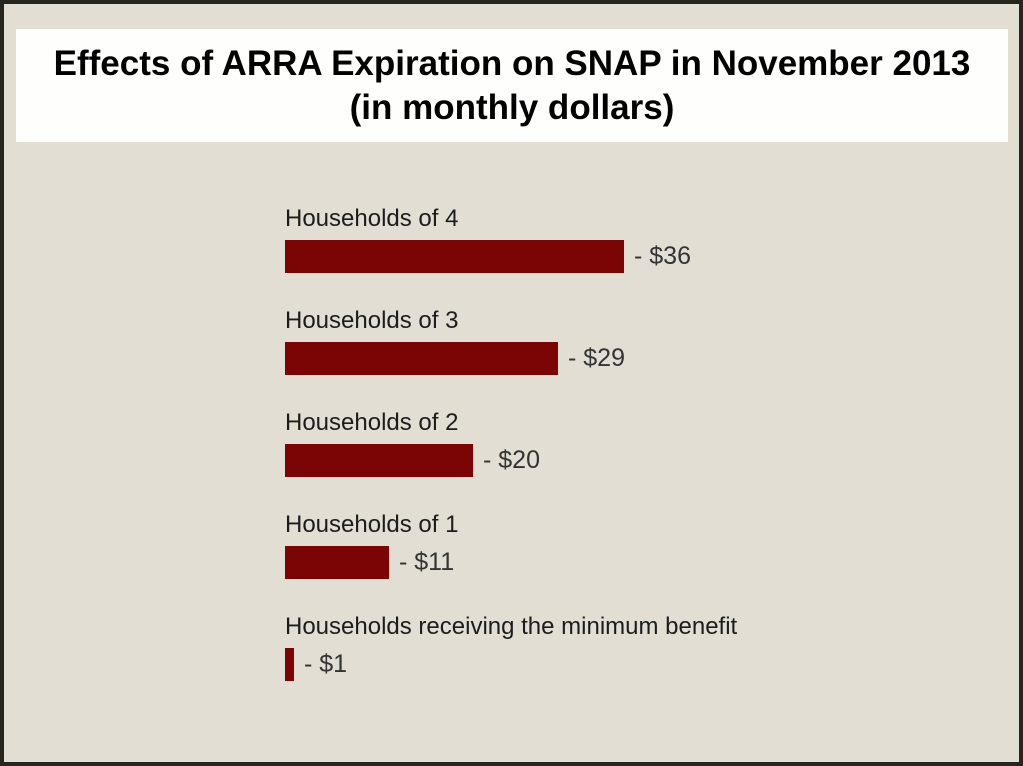 This screenshot has width=1023, height=766. What do you see at coordinates (511, 626) in the screenshot?
I see `bar-label: Households receiving the minimum benefit` at bounding box center [511, 626].